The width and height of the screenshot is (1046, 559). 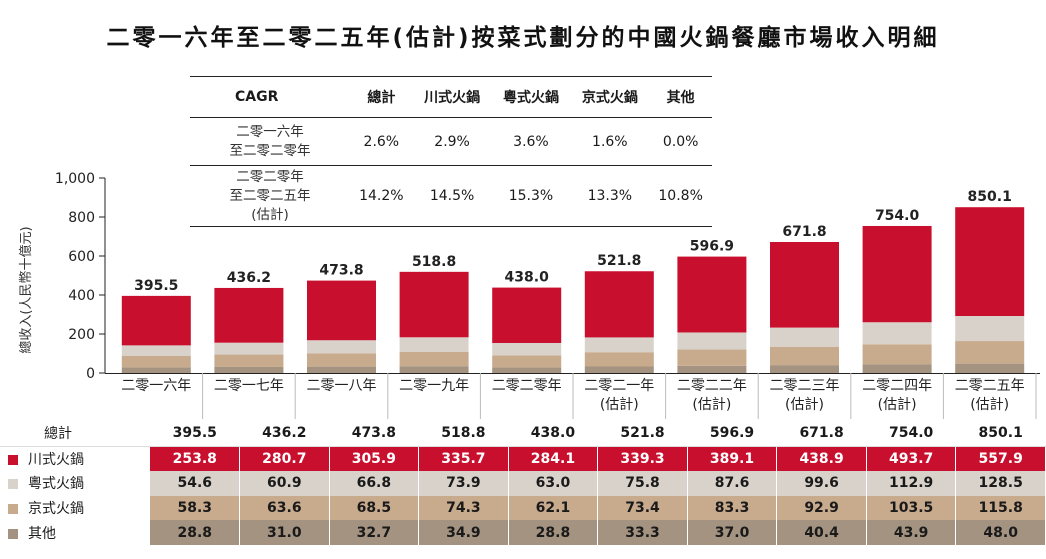 I want to click on data-cell: 253.8, so click(x=195, y=459).